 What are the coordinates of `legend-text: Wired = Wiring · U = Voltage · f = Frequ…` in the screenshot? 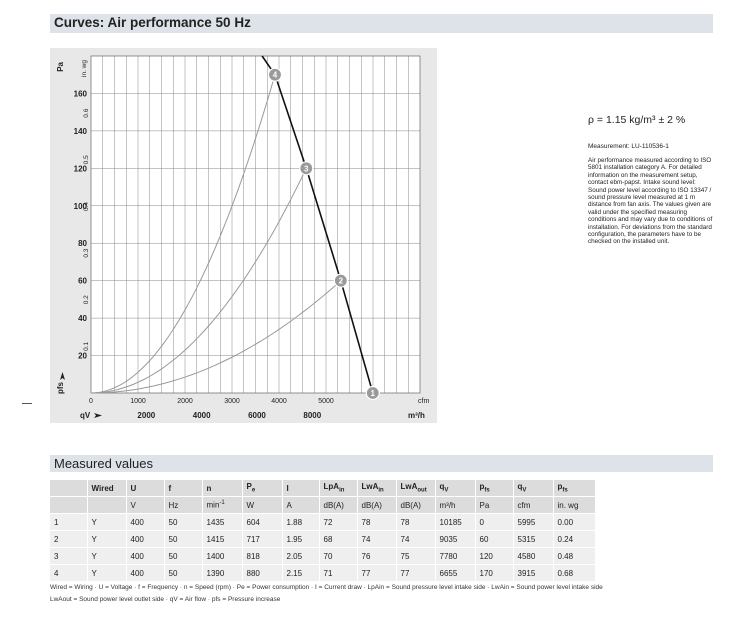 It's located at (385, 594).